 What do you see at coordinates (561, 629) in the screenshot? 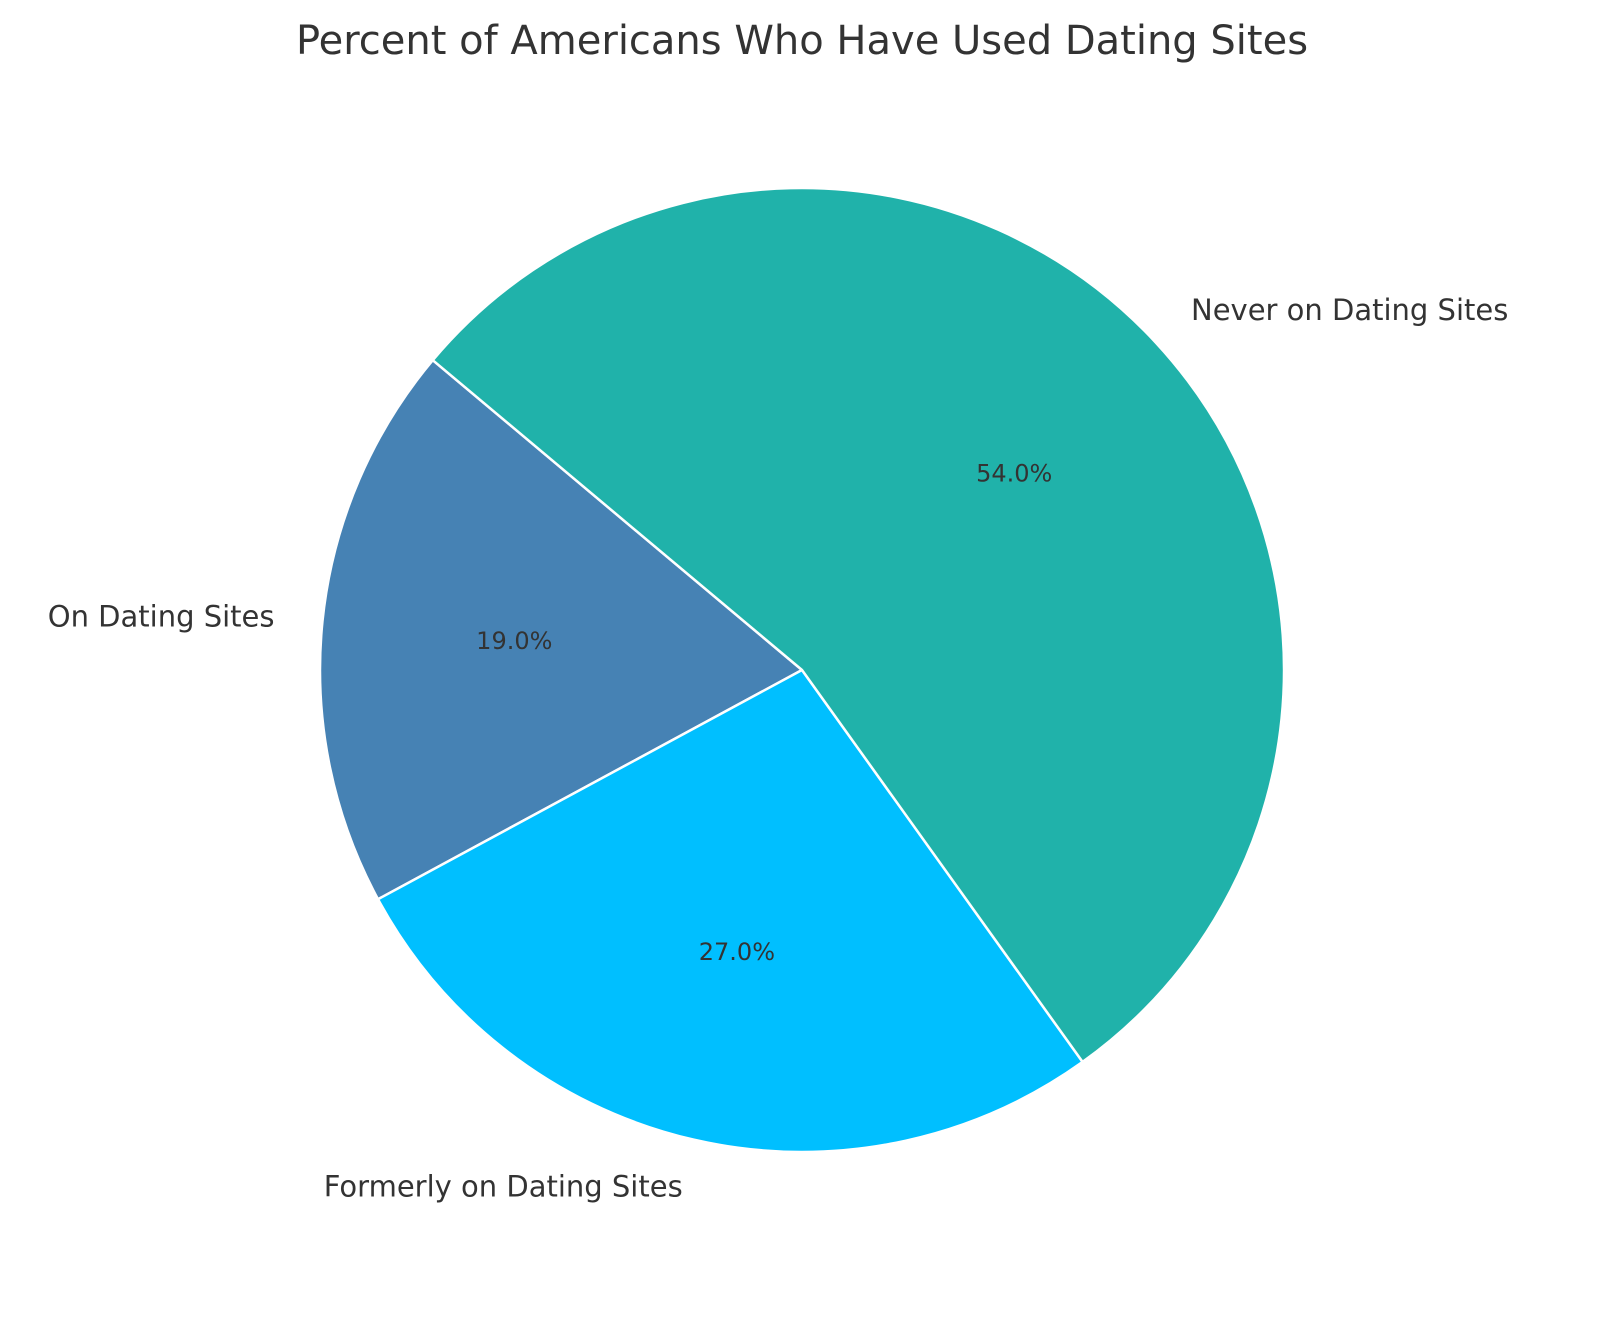
I see `pie-slice-on-dating-sites` at bounding box center [561, 629].